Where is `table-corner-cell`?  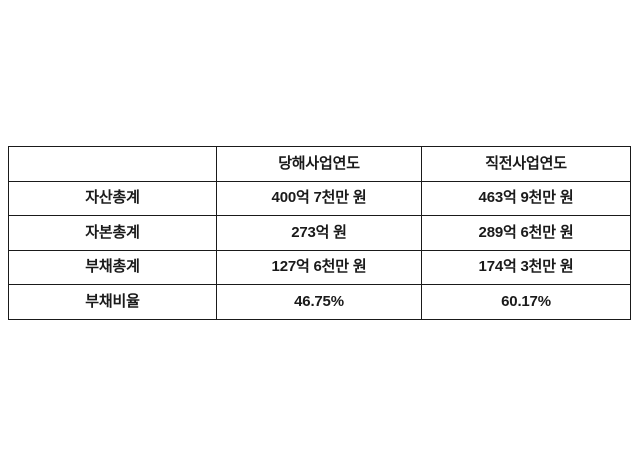 table-corner-cell is located at coordinates (112, 164).